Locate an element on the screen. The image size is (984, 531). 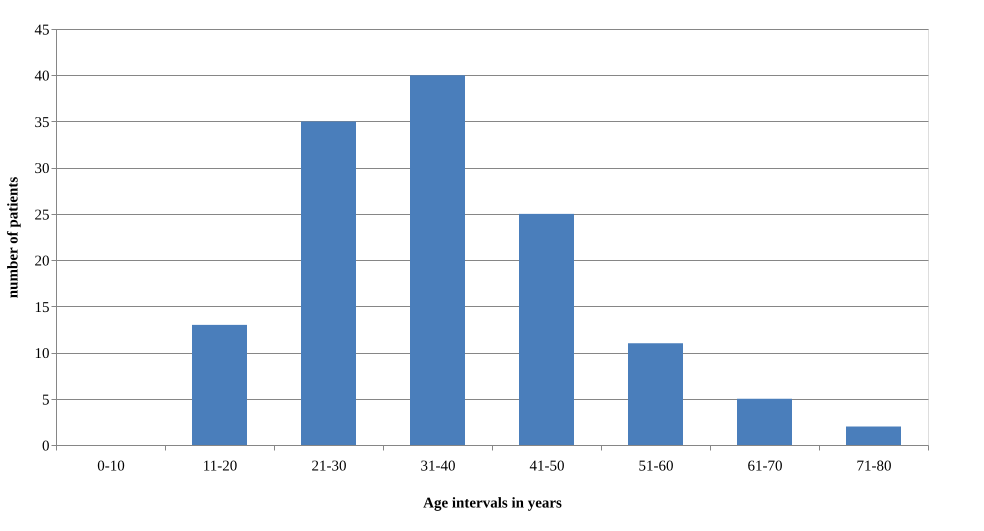
y-tick-label: 20 is located at coordinates (42, 262).